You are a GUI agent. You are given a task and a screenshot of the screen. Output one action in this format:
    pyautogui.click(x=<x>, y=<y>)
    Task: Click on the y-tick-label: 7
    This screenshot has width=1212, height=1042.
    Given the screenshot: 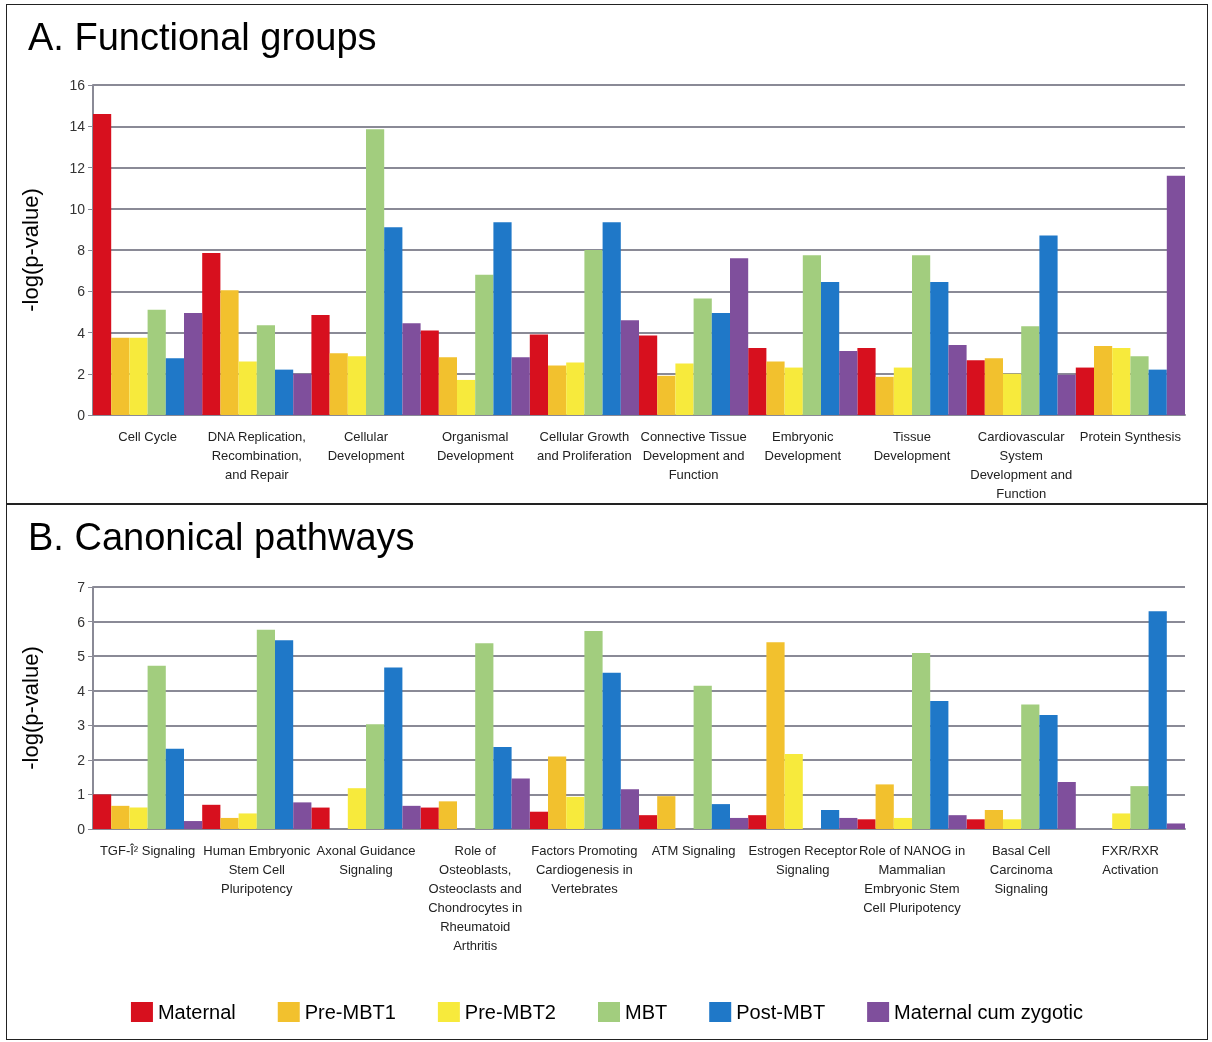 What is the action you would take?
    pyautogui.click(x=81, y=587)
    